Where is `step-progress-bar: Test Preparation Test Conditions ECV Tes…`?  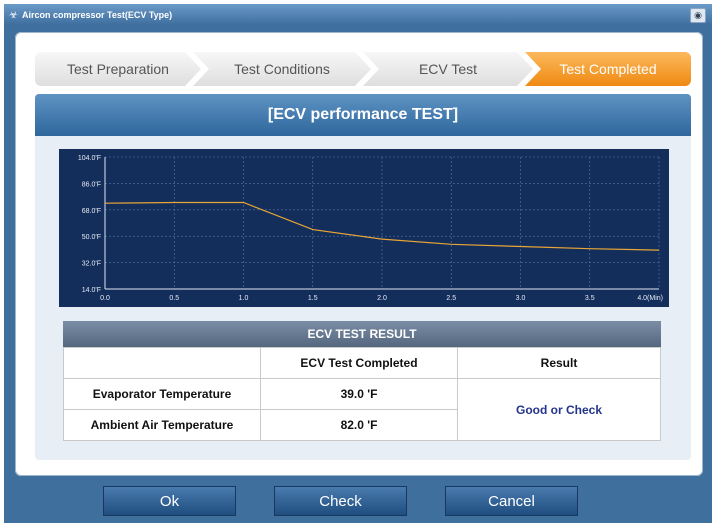
step-progress-bar: Test Preparation Test Conditions ECV Tes… is located at coordinates (363, 69).